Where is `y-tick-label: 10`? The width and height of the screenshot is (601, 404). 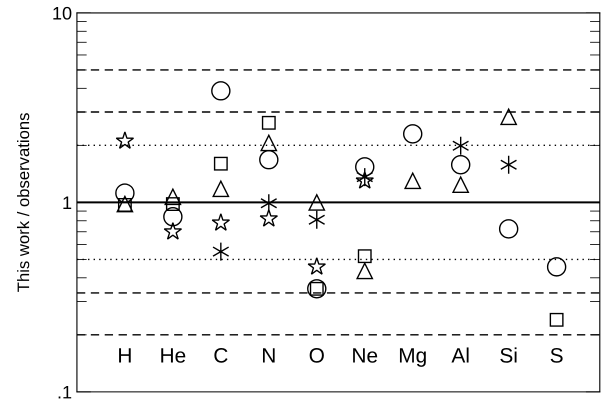 y-tick-label: 10 is located at coordinates (62, 13).